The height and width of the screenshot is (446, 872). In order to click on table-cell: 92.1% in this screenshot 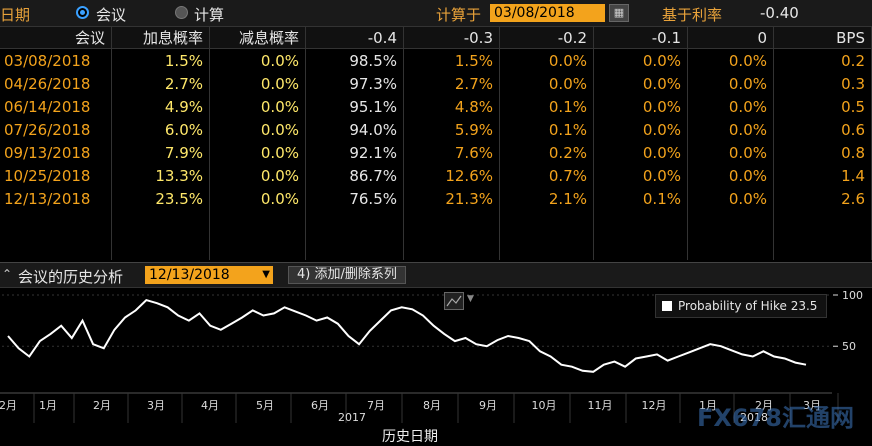, I will do `click(373, 153)`.